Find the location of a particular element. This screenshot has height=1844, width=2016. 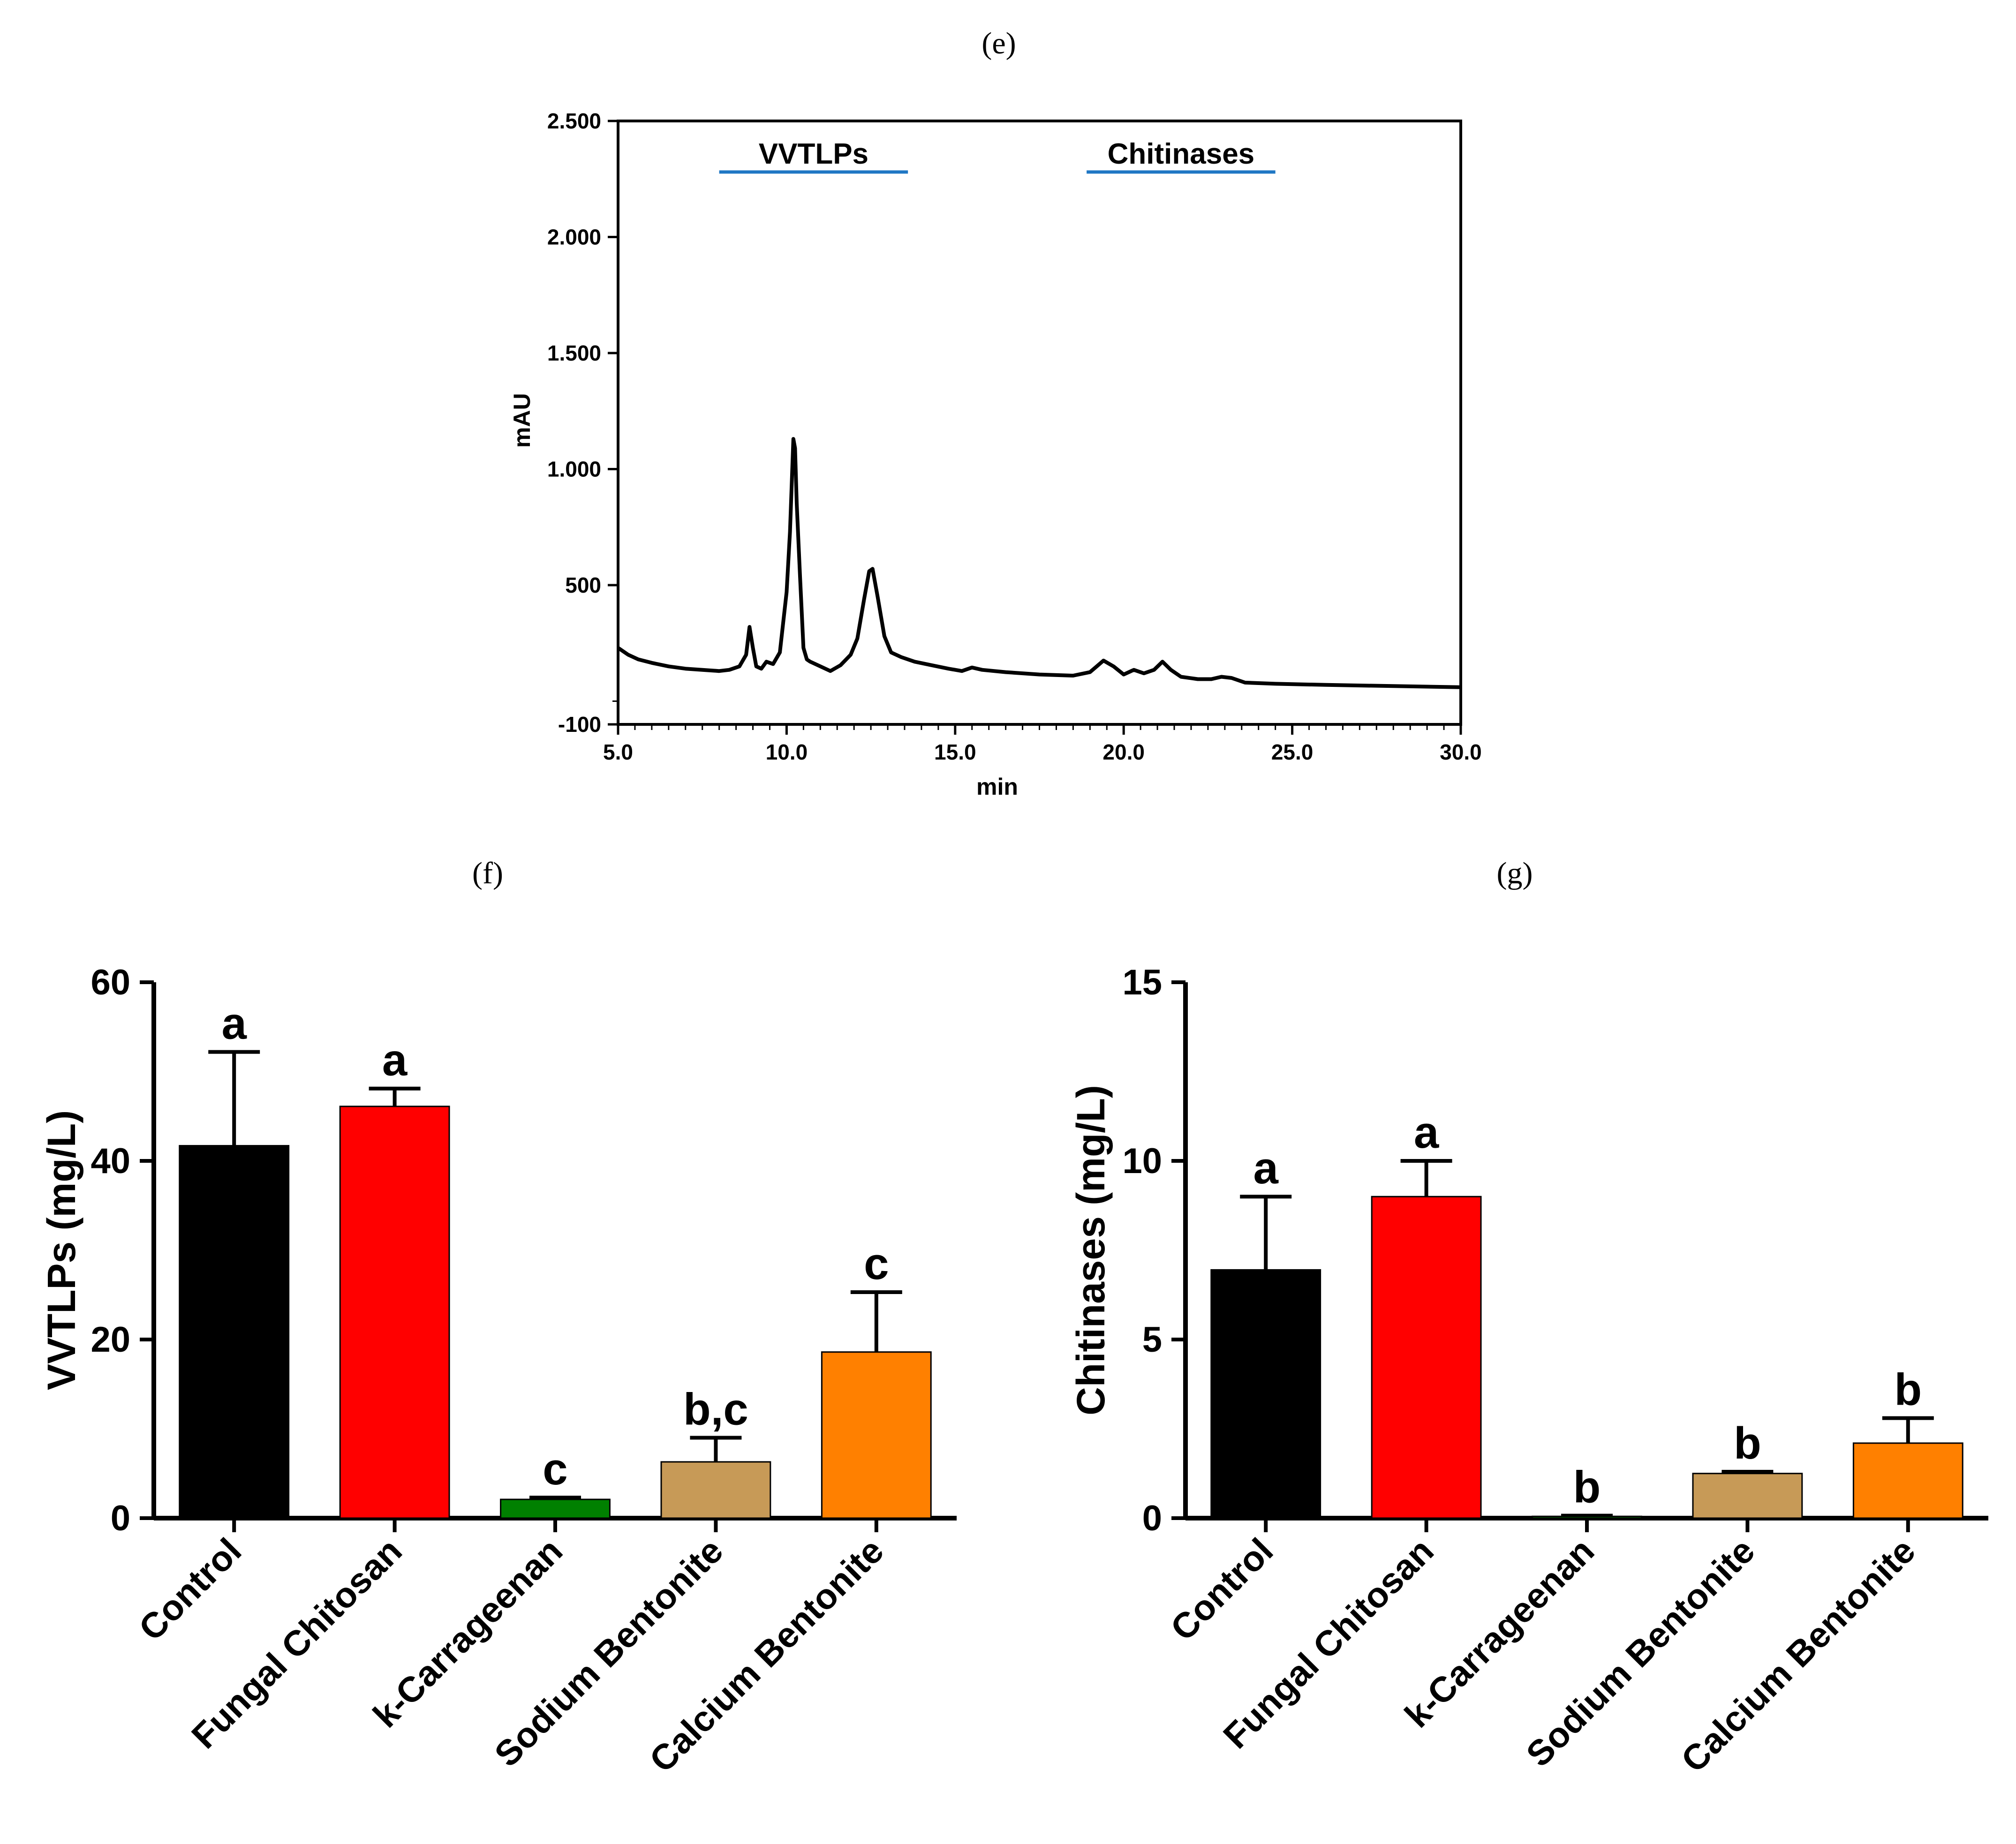

x-tick-label: 30.0 is located at coordinates (1461, 752).